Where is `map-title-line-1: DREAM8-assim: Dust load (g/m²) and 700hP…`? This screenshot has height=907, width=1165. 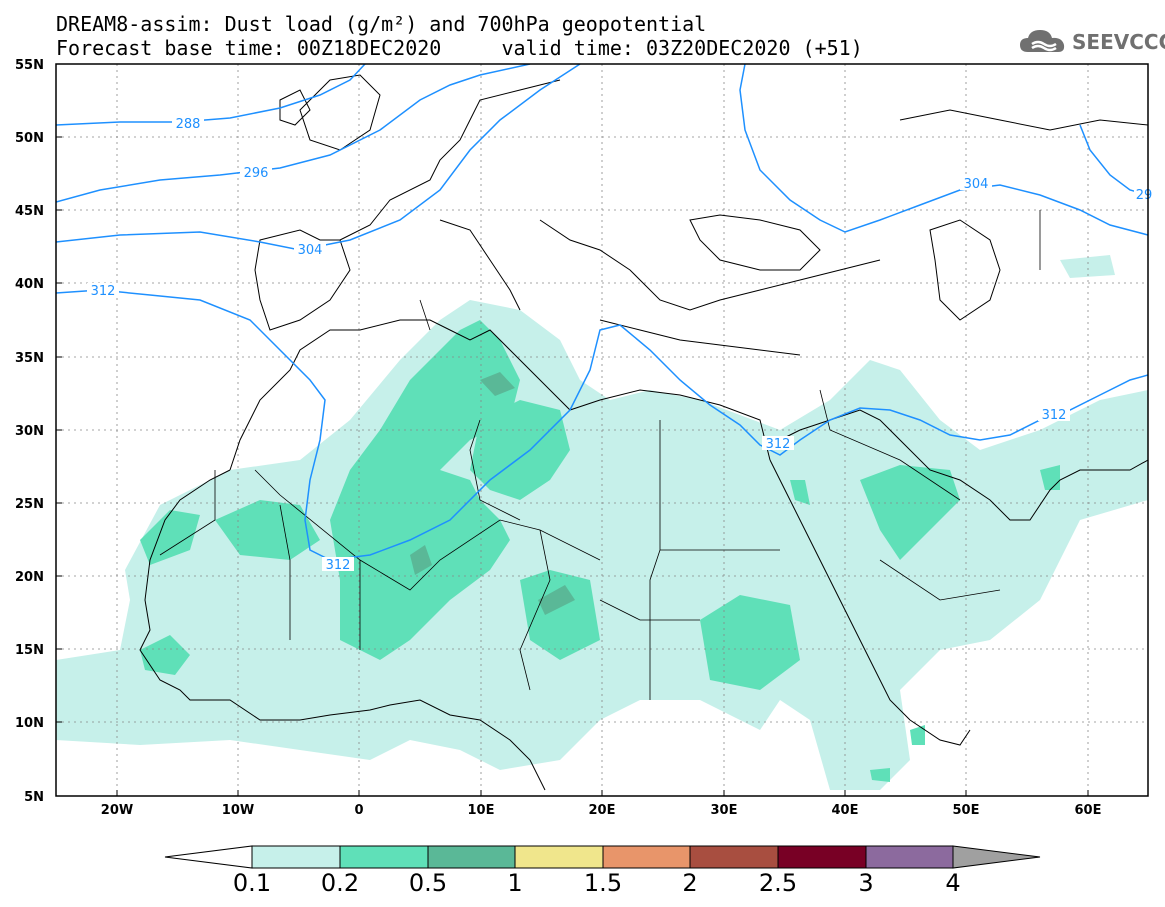 map-title-line-1: DREAM8-assim: Dust load (g/m²) and 700hP… is located at coordinates (381, 24).